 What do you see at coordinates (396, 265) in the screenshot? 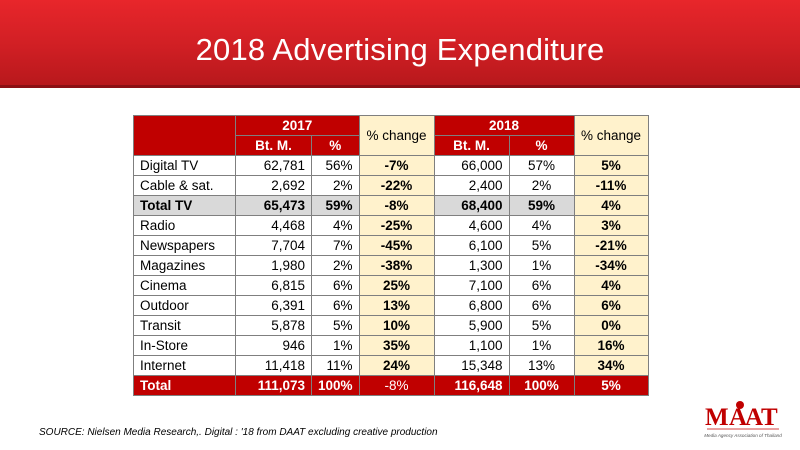
I see `change-2017: -38%` at bounding box center [396, 265].